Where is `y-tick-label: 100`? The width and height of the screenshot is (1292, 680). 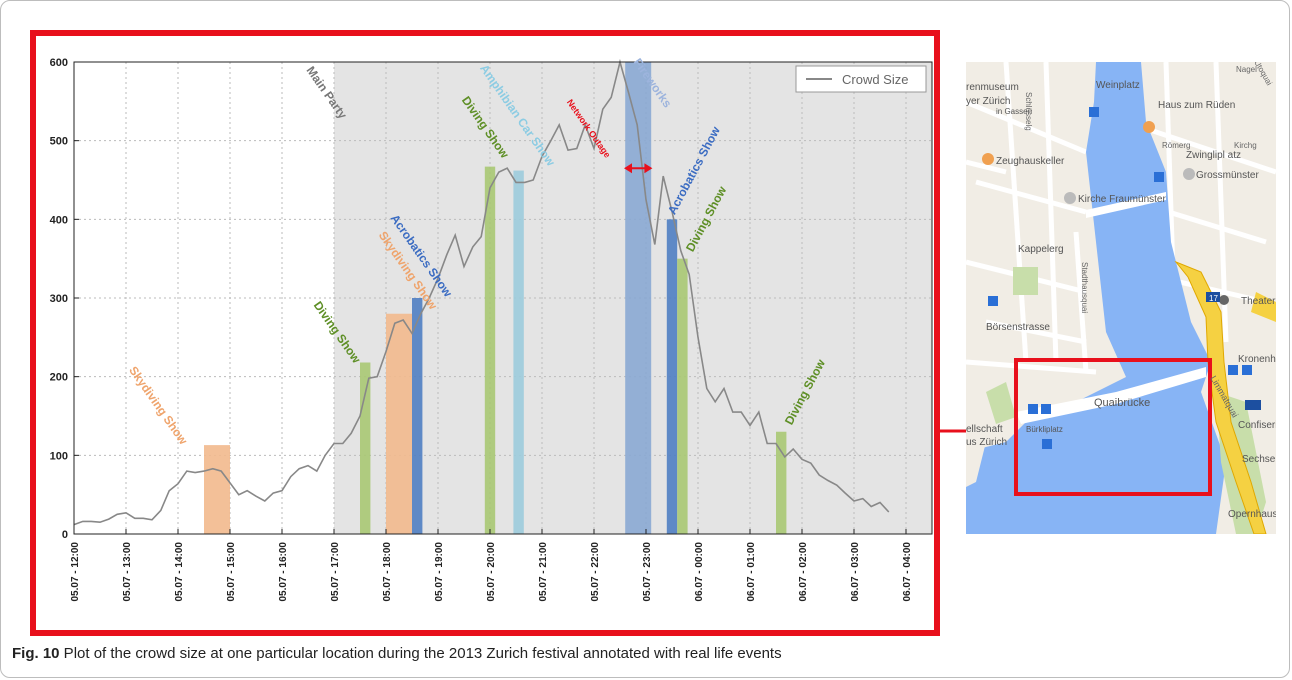 y-tick-label: 100 is located at coordinates (59, 456).